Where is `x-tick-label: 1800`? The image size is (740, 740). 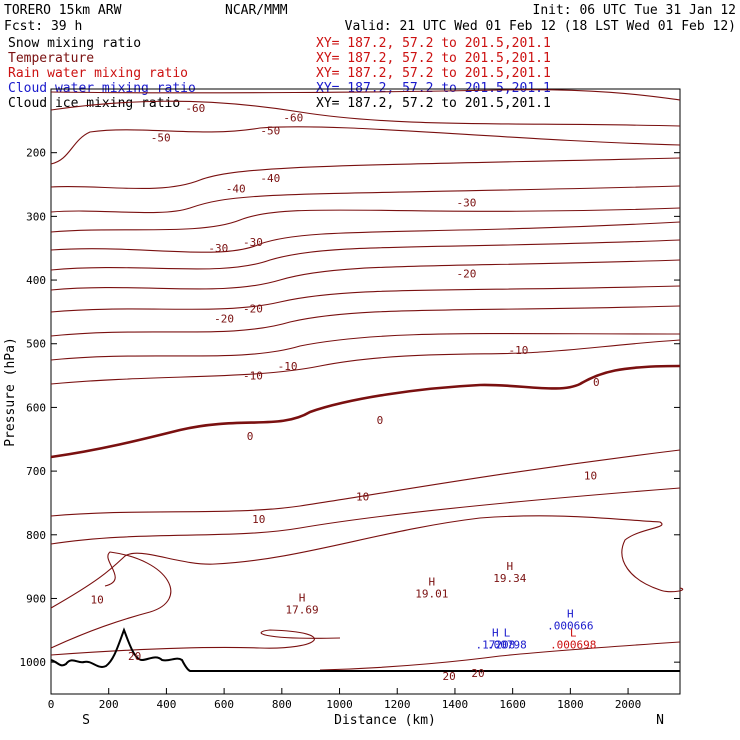
x-tick-label: 1800 is located at coordinates (570, 704).